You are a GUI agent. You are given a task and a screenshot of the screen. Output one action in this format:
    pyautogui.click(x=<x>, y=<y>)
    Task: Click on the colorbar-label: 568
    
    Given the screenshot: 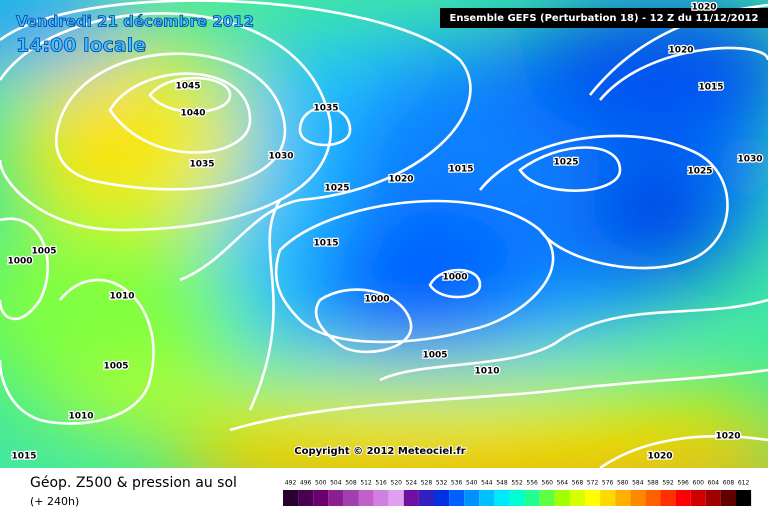 What is the action you would take?
    pyautogui.click(x=578, y=483)
    